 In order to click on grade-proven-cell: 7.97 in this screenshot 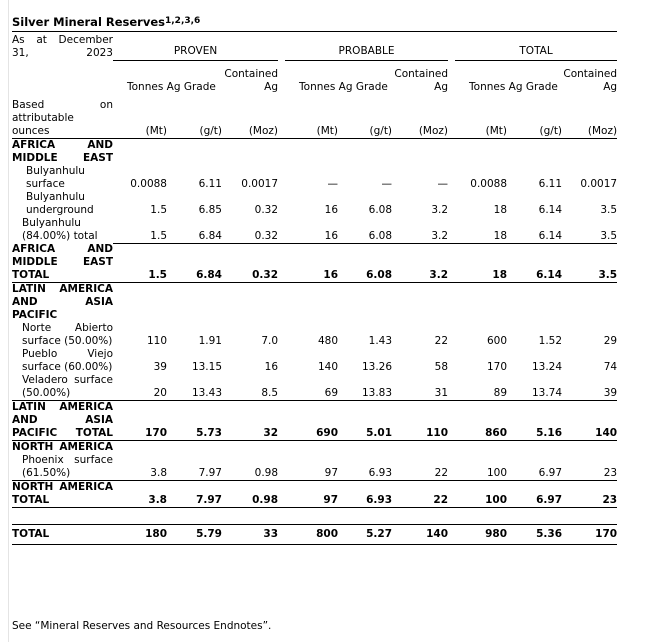, I will do `click(194, 467)`.